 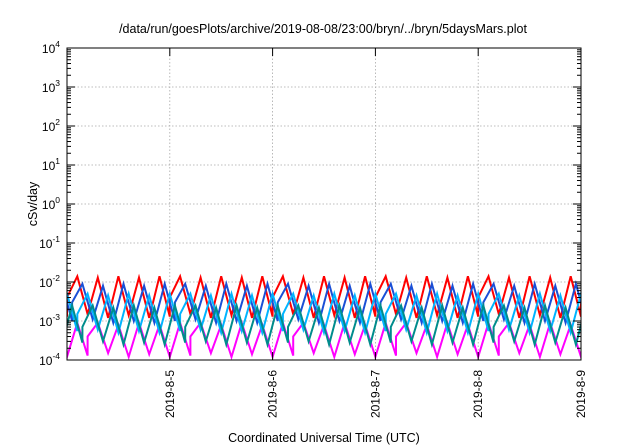 I want to click on y-tick-label: 10⁰, so click(x=51, y=203).